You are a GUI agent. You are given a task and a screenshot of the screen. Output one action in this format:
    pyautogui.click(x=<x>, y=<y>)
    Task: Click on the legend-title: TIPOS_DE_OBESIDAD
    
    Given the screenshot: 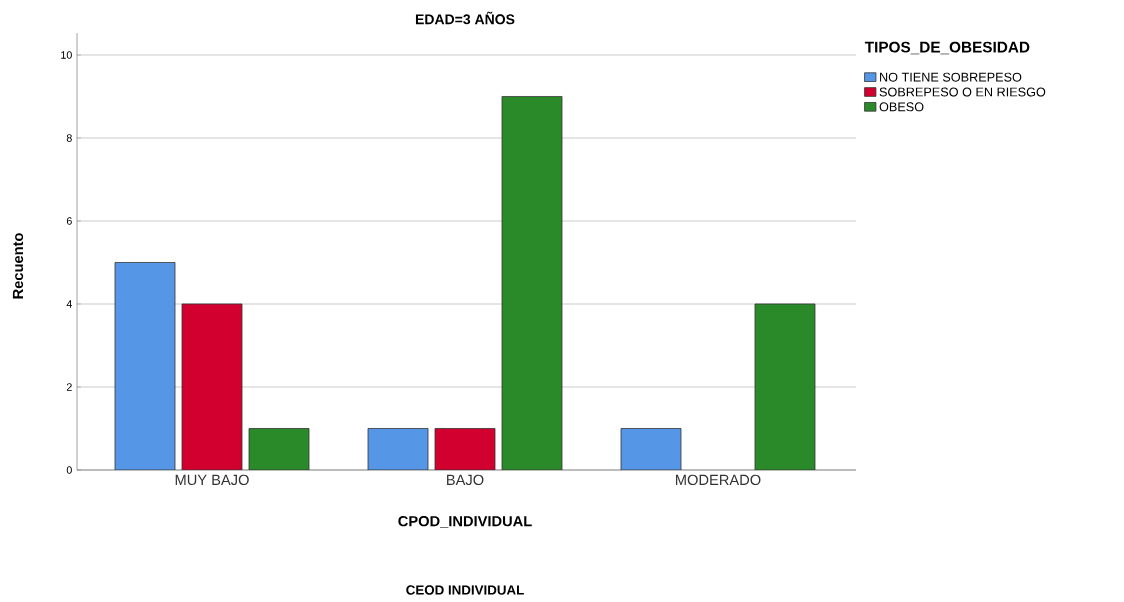 What is the action you would take?
    pyautogui.click(x=947, y=48)
    